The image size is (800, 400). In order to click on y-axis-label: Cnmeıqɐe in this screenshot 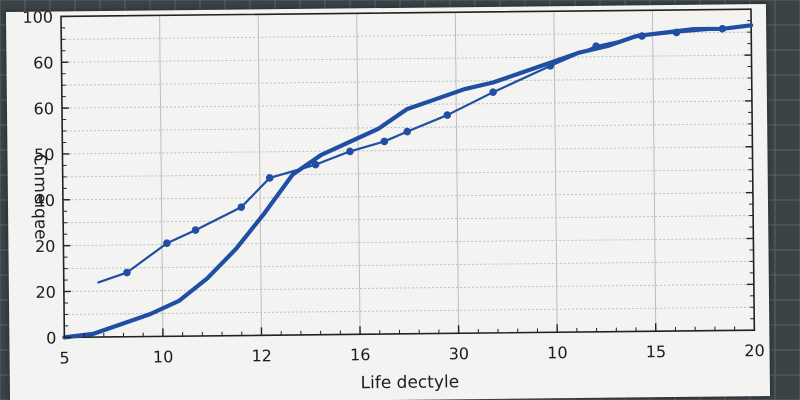, I will do `click(39, 197)`.